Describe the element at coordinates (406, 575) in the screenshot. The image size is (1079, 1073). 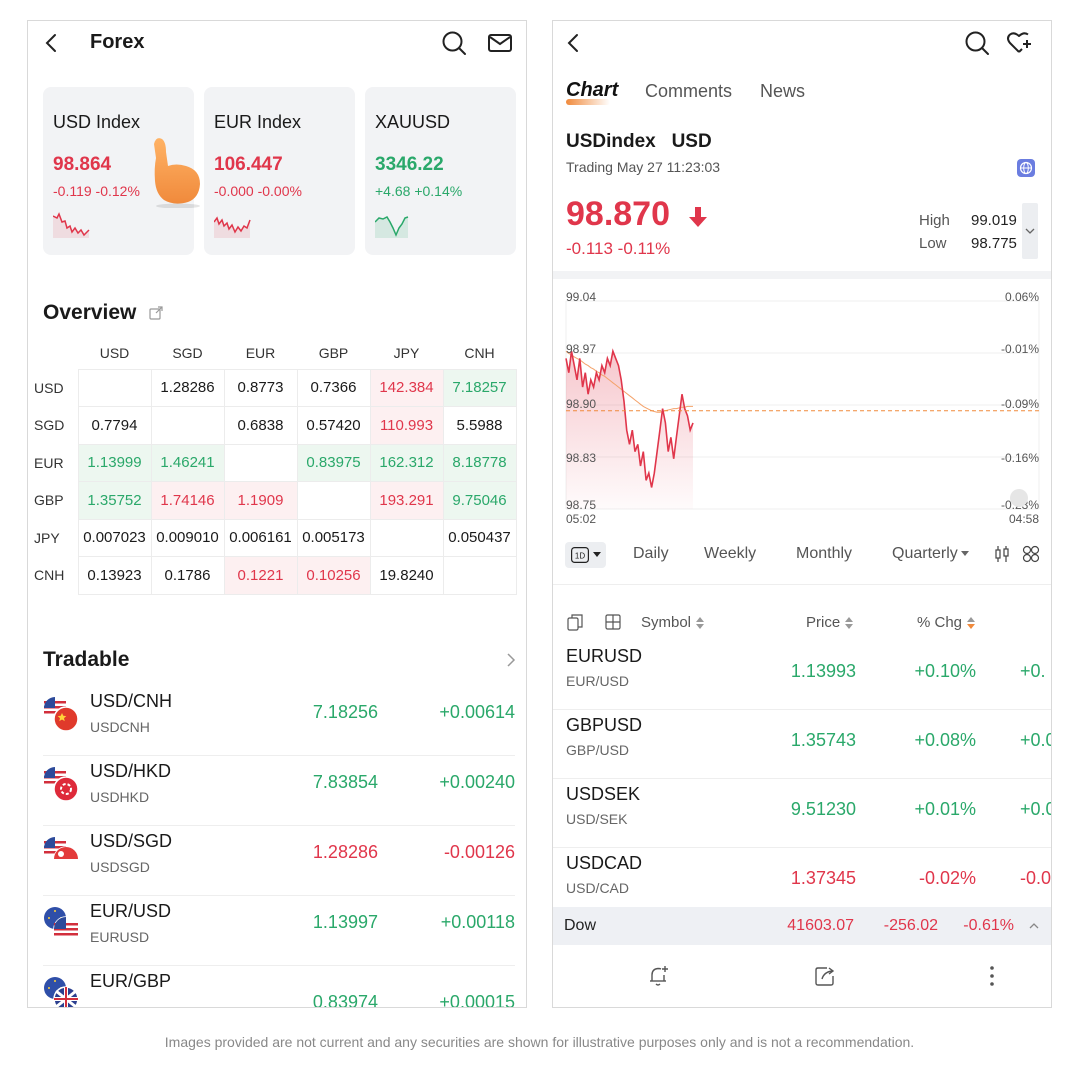
I see `matrix-cell: 19.8240` at that location.